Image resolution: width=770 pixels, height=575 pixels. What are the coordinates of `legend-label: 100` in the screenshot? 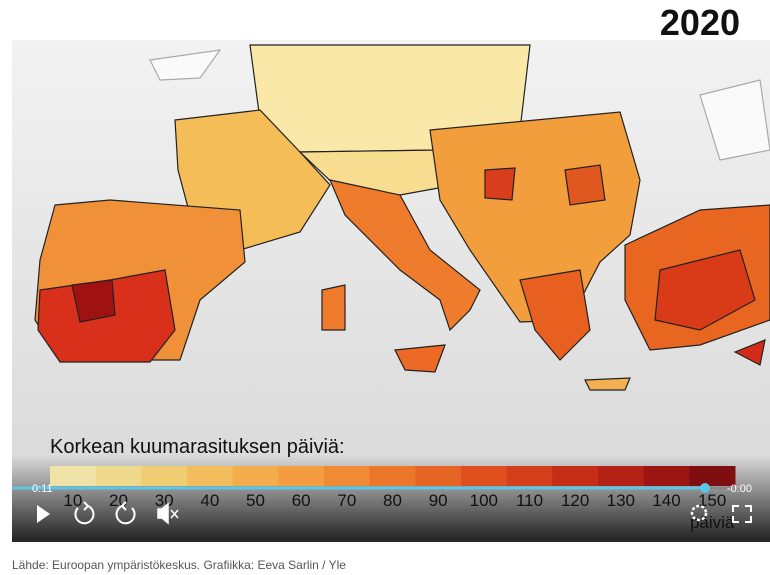 It's located at (484, 500).